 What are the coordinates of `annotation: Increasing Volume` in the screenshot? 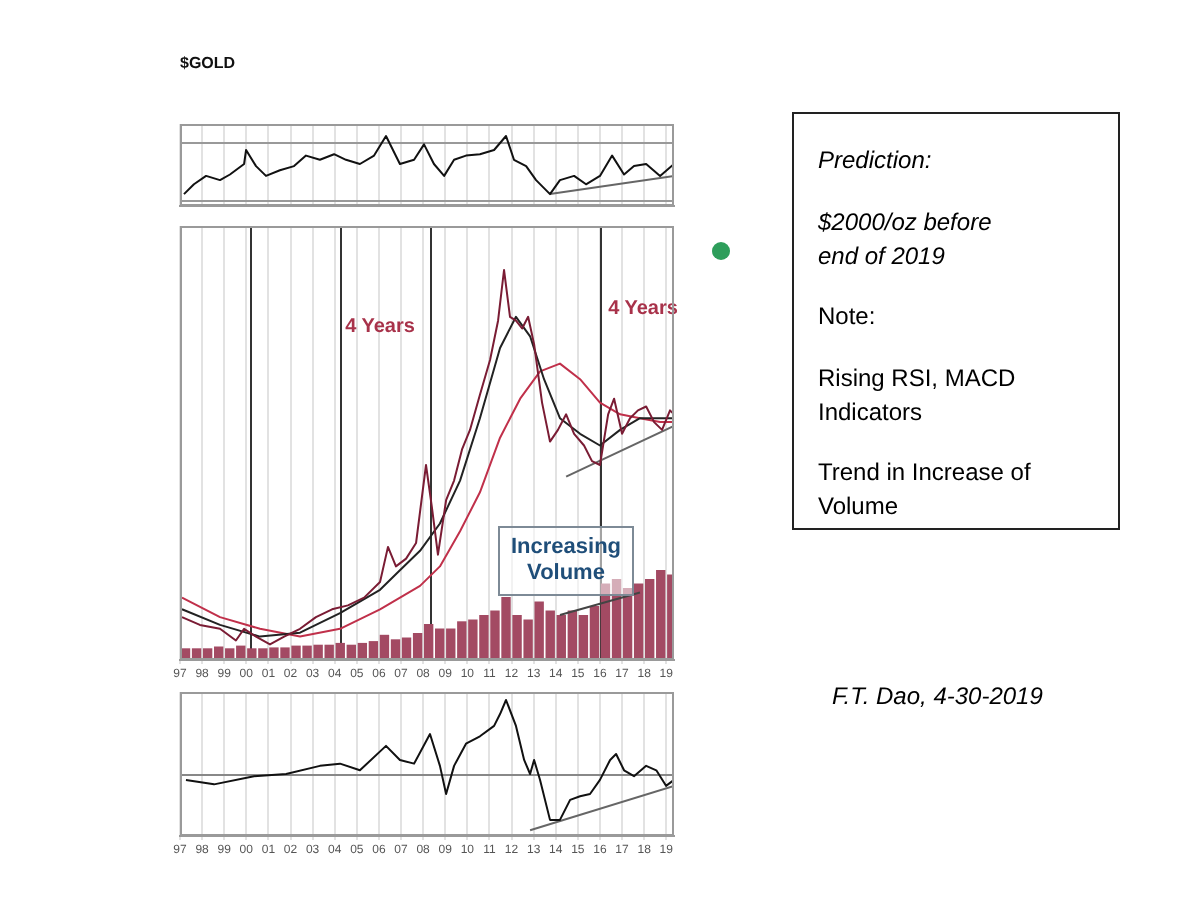 It's located at (566, 560).